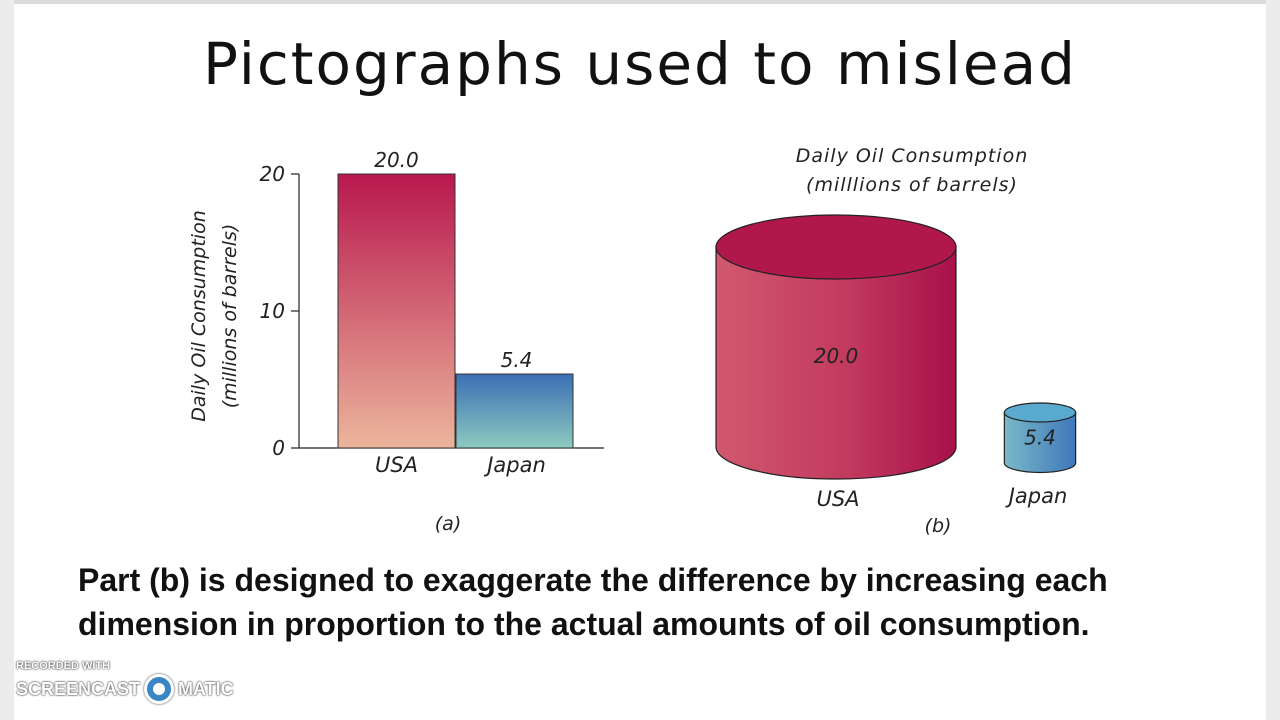 The height and width of the screenshot is (720, 1280). What do you see at coordinates (517, 360) in the screenshot?
I see `bar-value-label: 5.4` at bounding box center [517, 360].